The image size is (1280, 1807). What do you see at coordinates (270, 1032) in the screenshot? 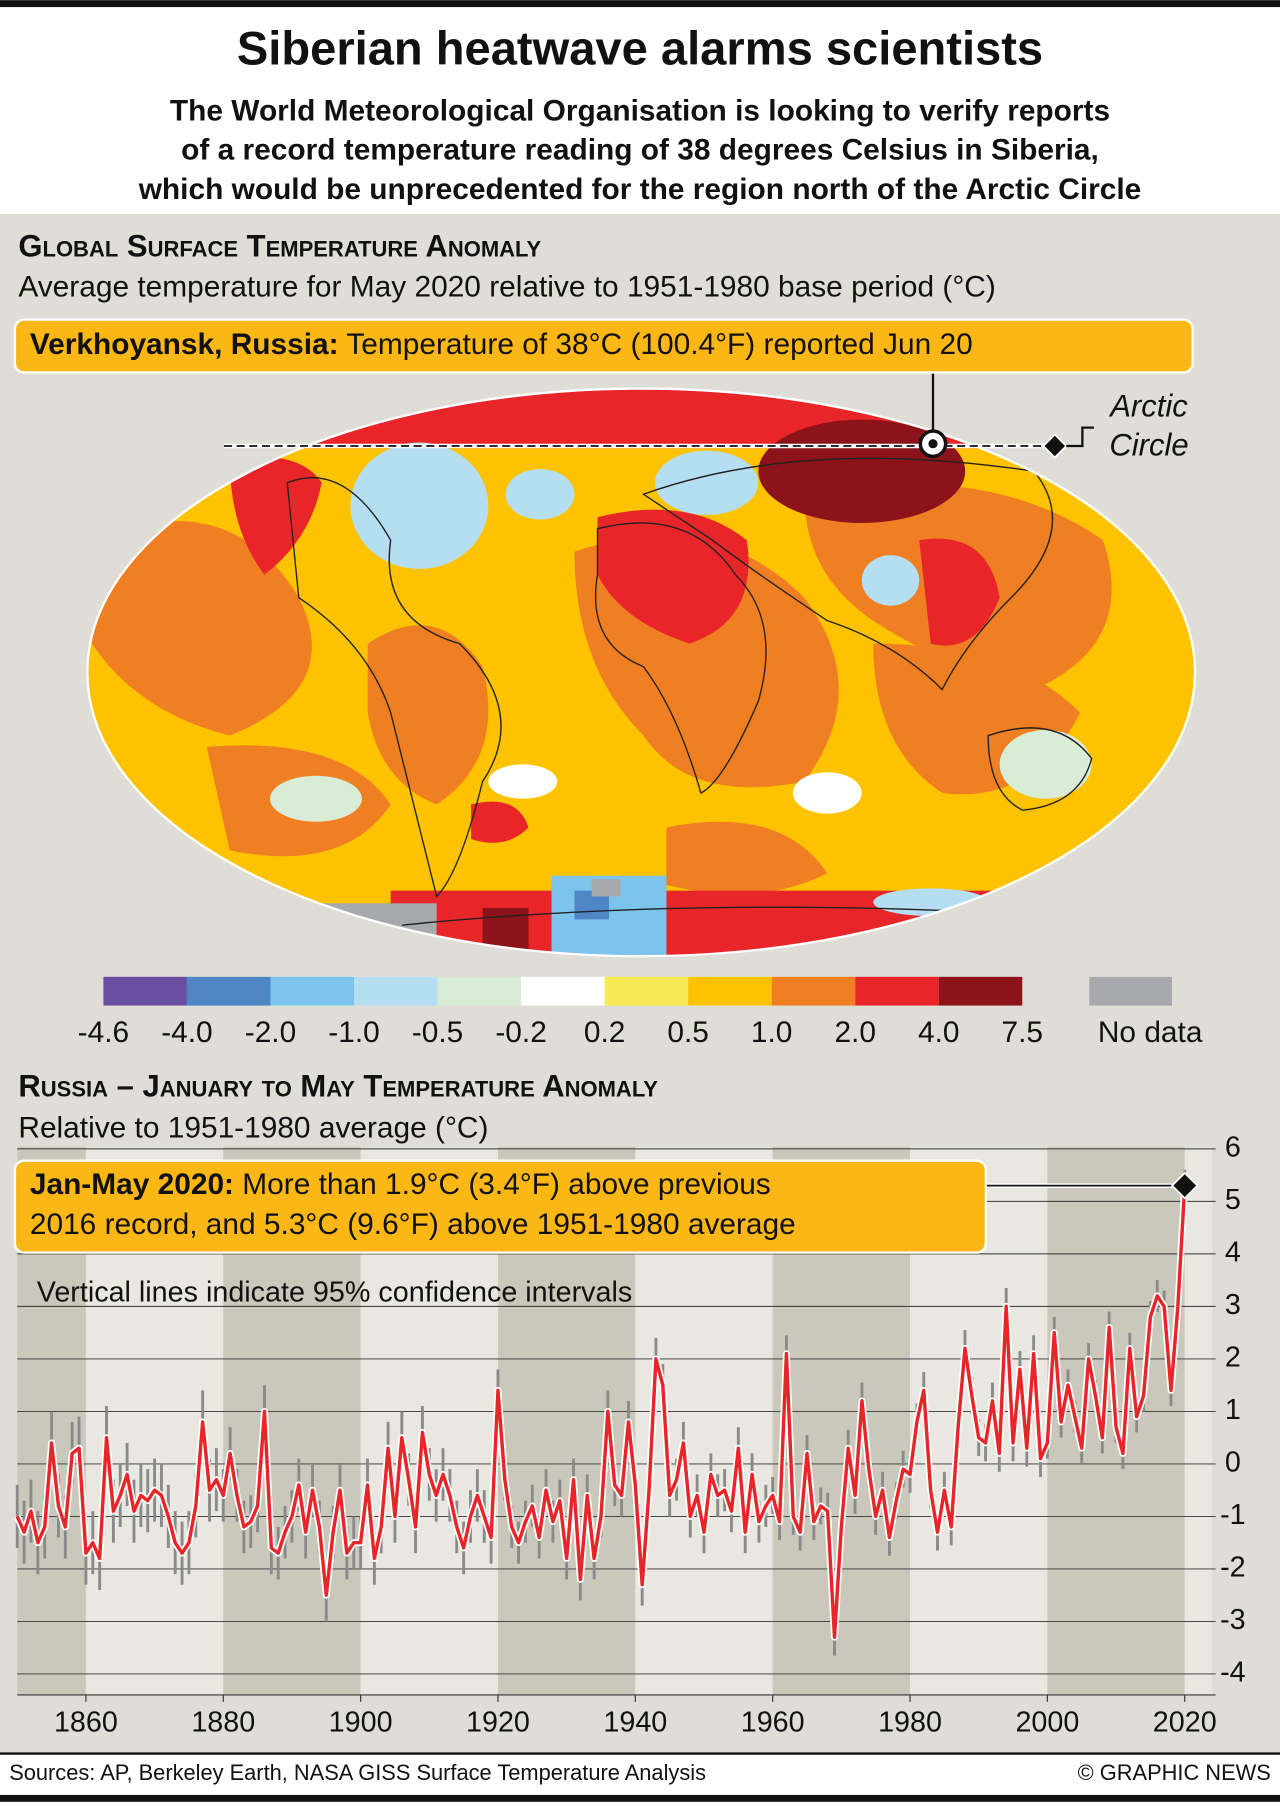
I see `legend-label: -2.0` at bounding box center [270, 1032].